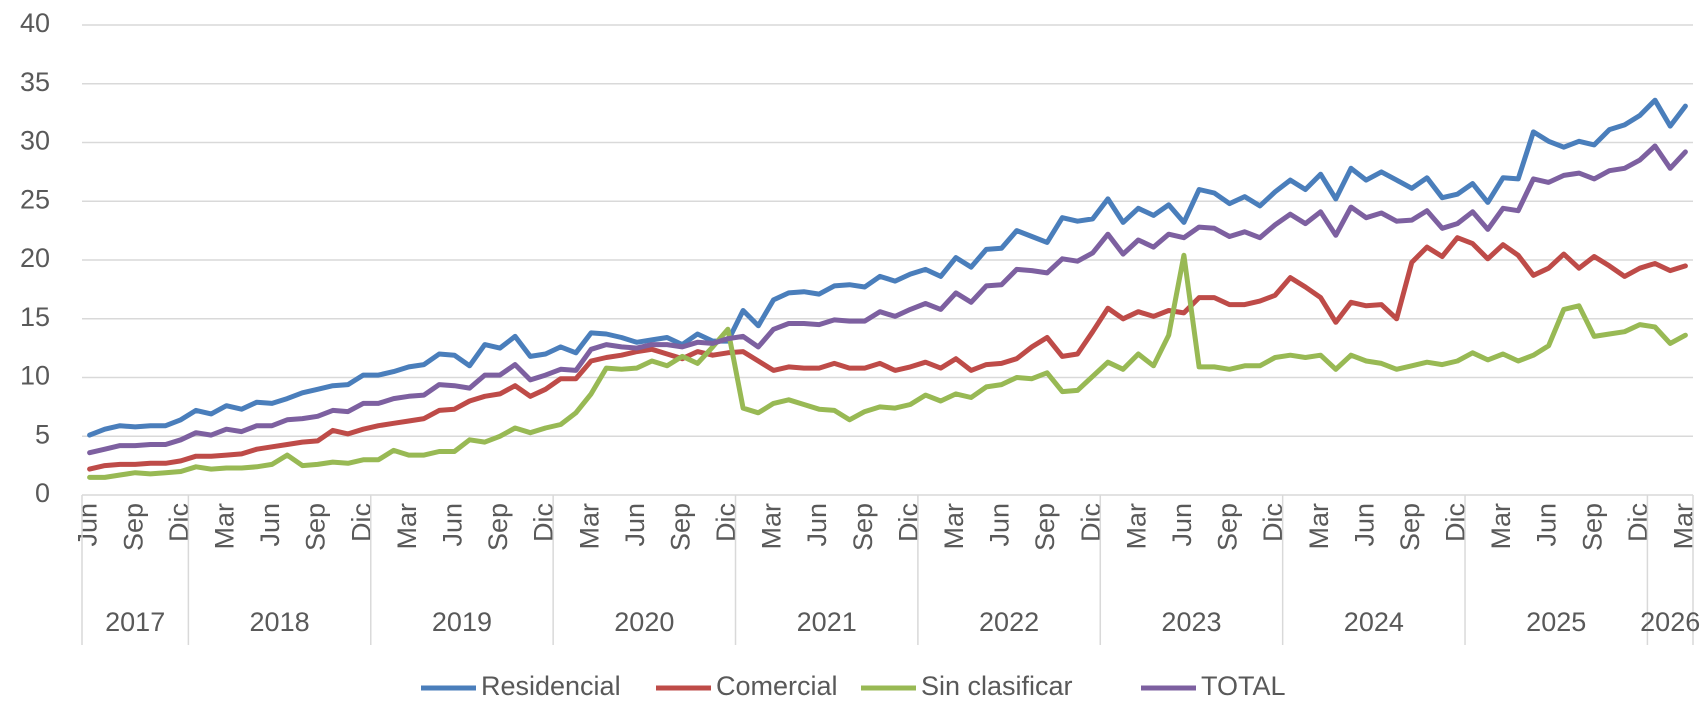 The width and height of the screenshot is (1707, 704). What do you see at coordinates (280, 622) in the screenshot?
I see `year-label: 2018` at bounding box center [280, 622].